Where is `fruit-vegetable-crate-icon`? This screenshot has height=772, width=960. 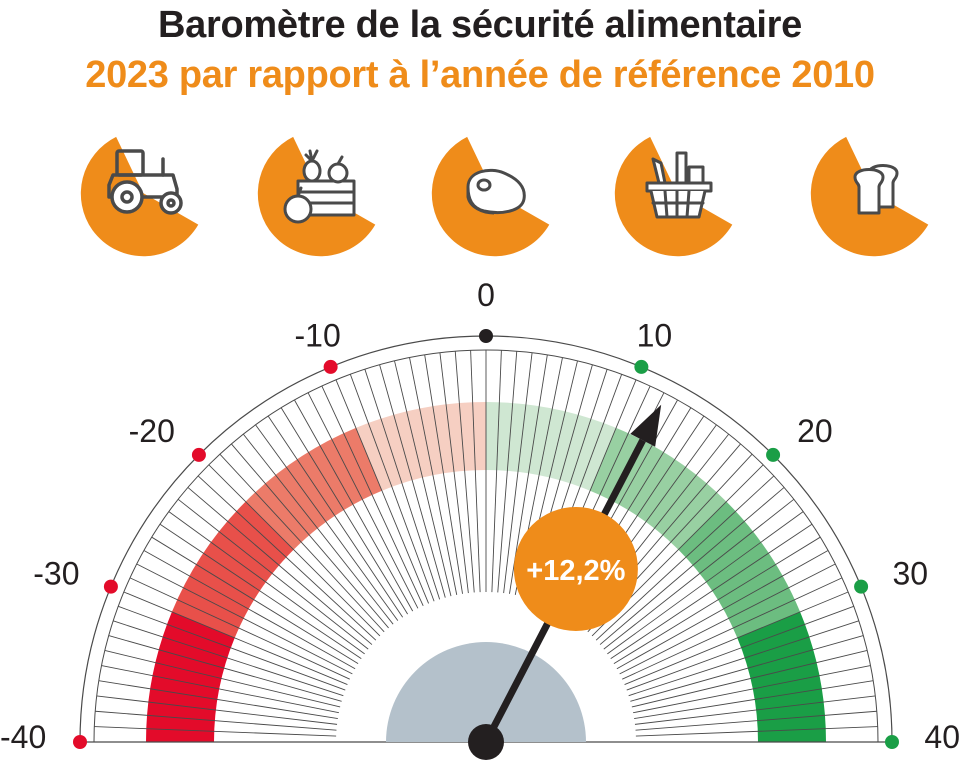 fruit-vegetable-crate-icon is located at coordinates (316, 196).